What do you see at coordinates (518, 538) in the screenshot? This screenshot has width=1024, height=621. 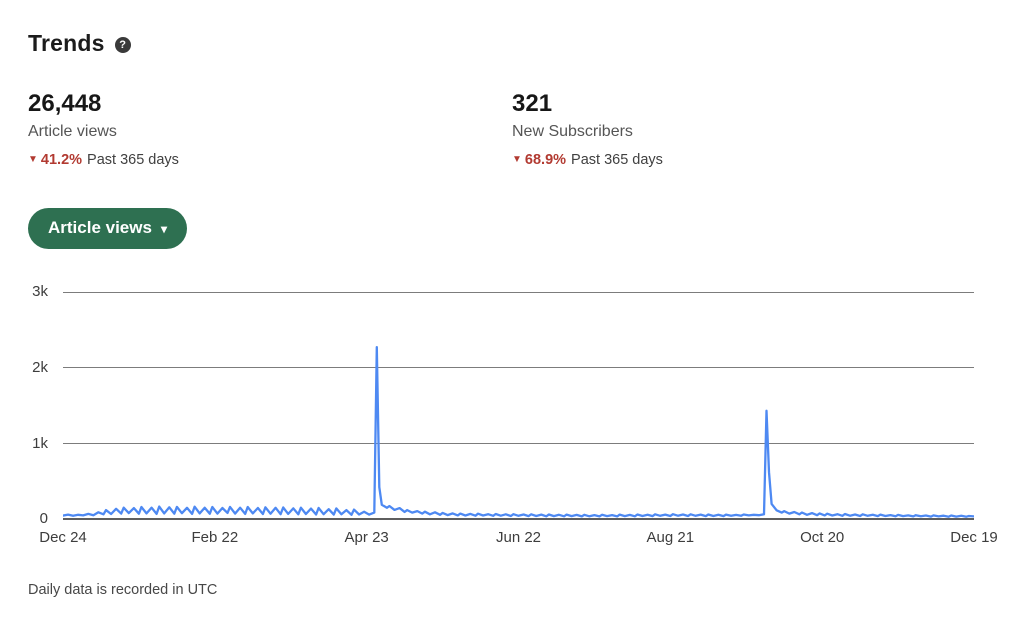 I see `x-axis-label: Jun 22` at bounding box center [518, 538].